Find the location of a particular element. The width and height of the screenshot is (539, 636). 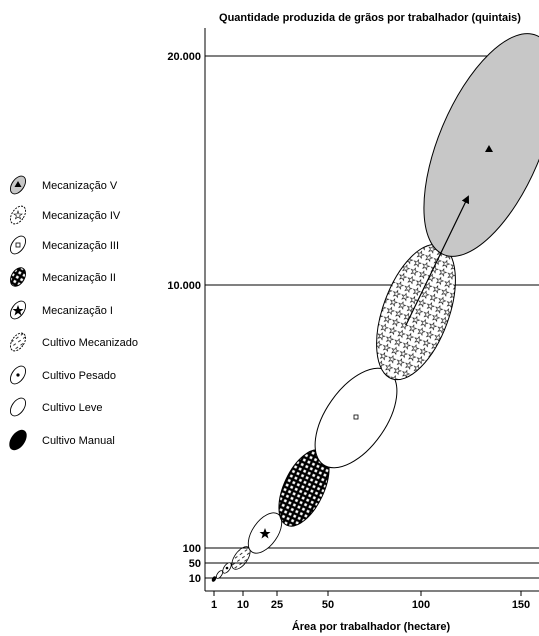

legend-item-mecanizacao-ii: Mecanização II is located at coordinates (63, 277).